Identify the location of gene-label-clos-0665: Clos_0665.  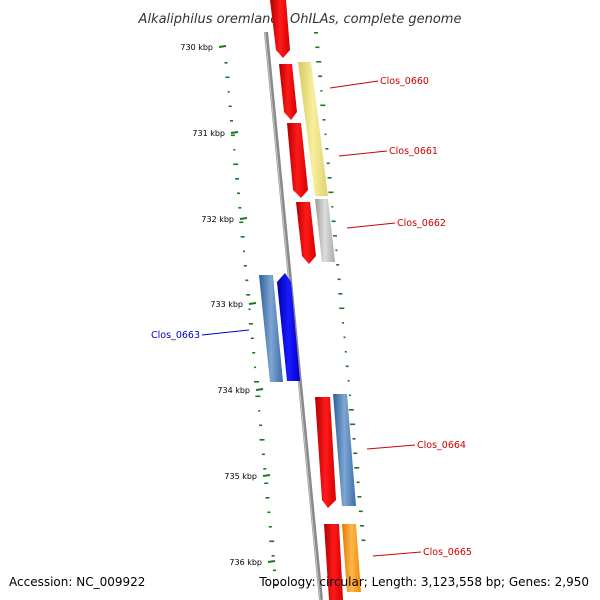
(447, 552).